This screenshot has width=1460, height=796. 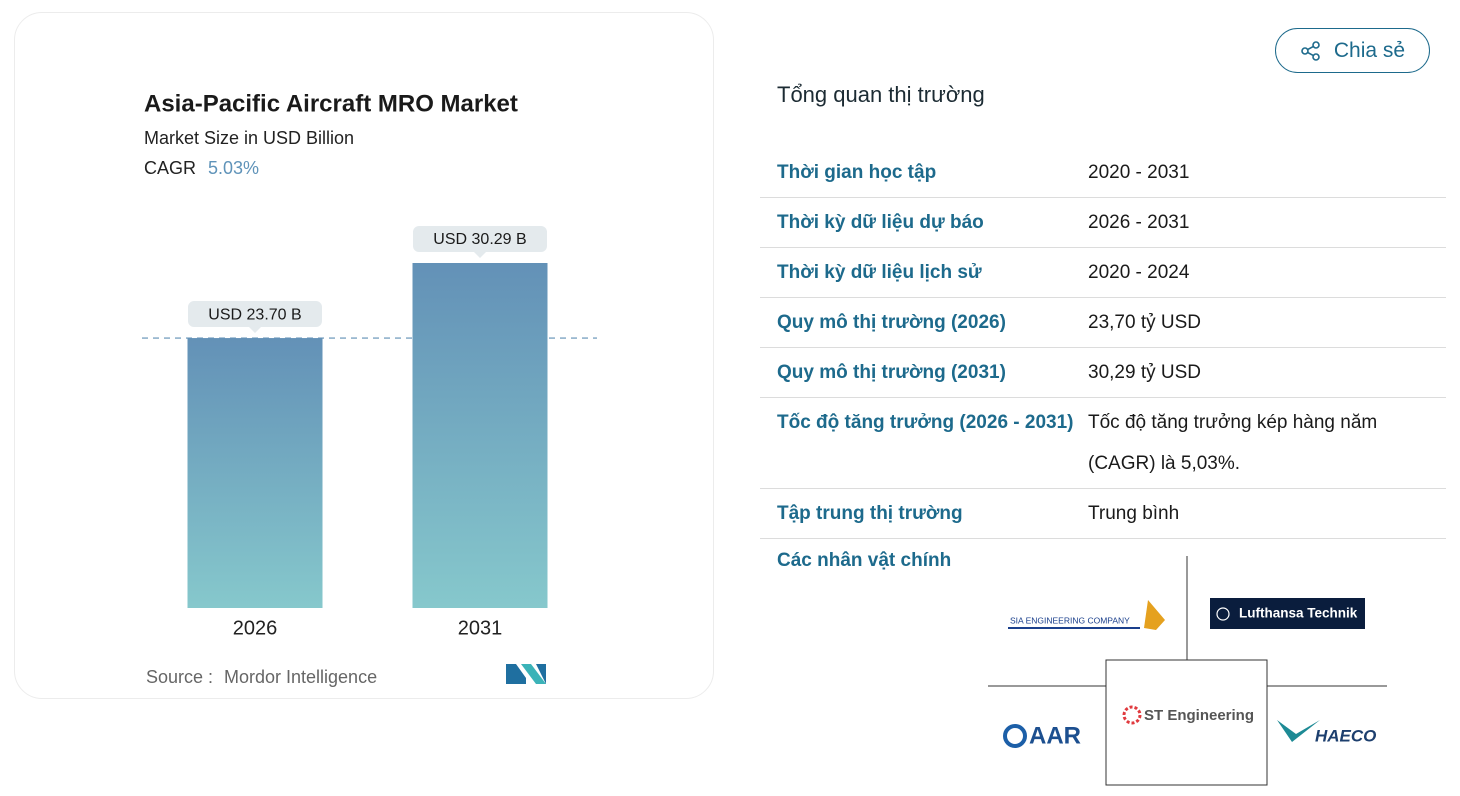 I want to click on value-label: USD 23.70 B, so click(x=254, y=314).